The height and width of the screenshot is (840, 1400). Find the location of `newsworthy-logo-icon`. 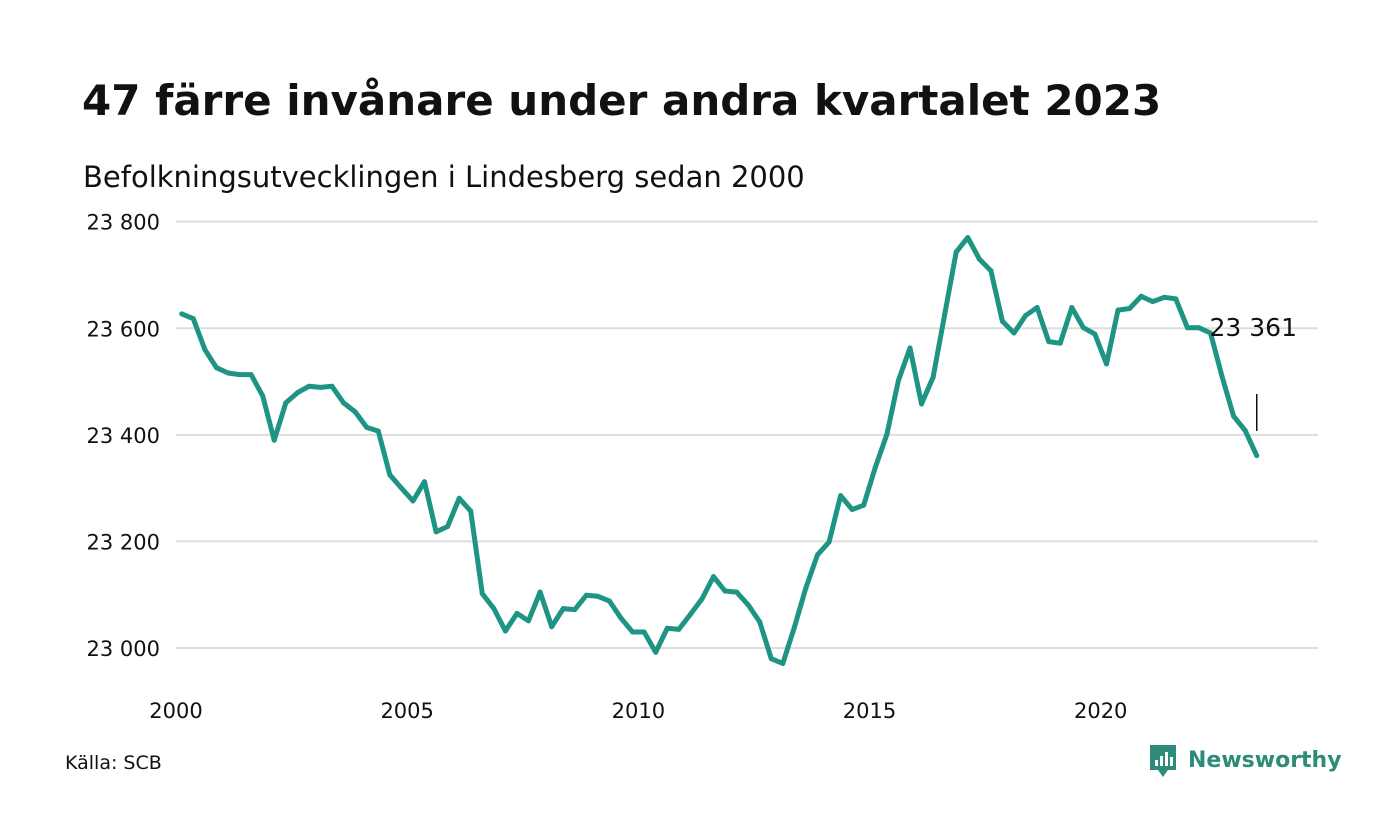

newsworthy-logo-icon is located at coordinates (1163, 761).